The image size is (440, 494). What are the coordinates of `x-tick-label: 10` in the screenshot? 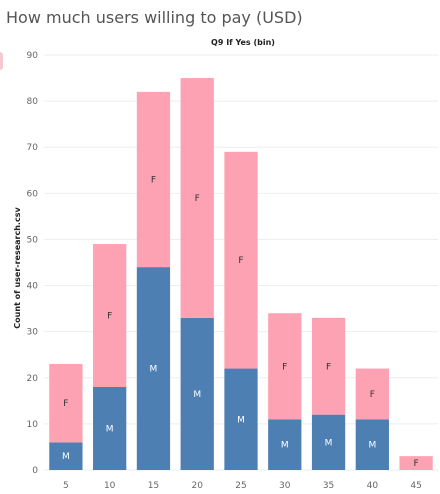 It's located at (110, 486).